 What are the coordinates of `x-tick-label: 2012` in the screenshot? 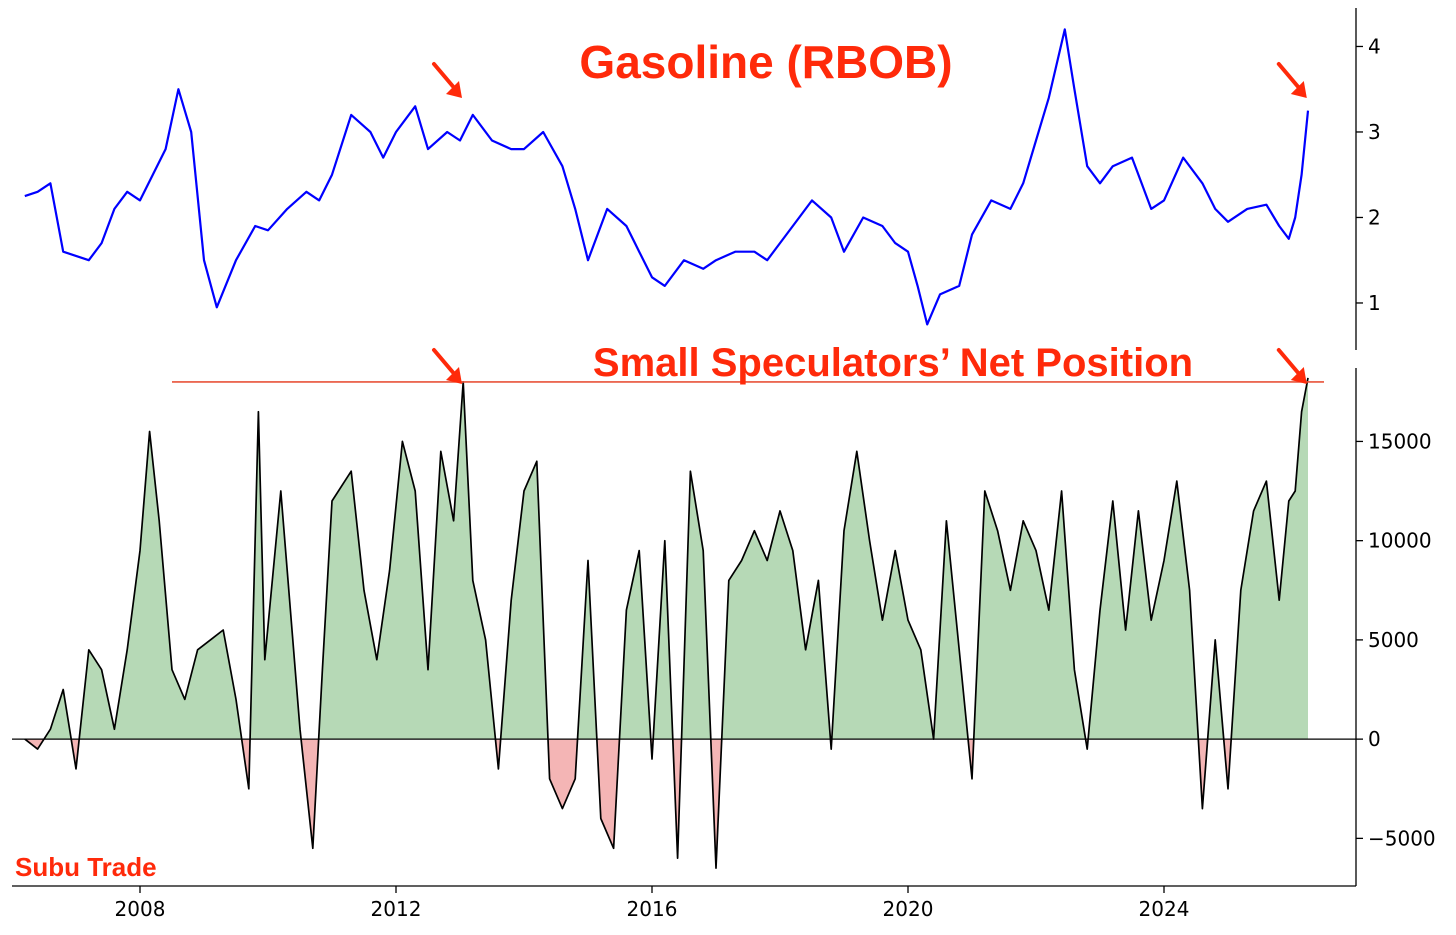 It's located at (396, 909).